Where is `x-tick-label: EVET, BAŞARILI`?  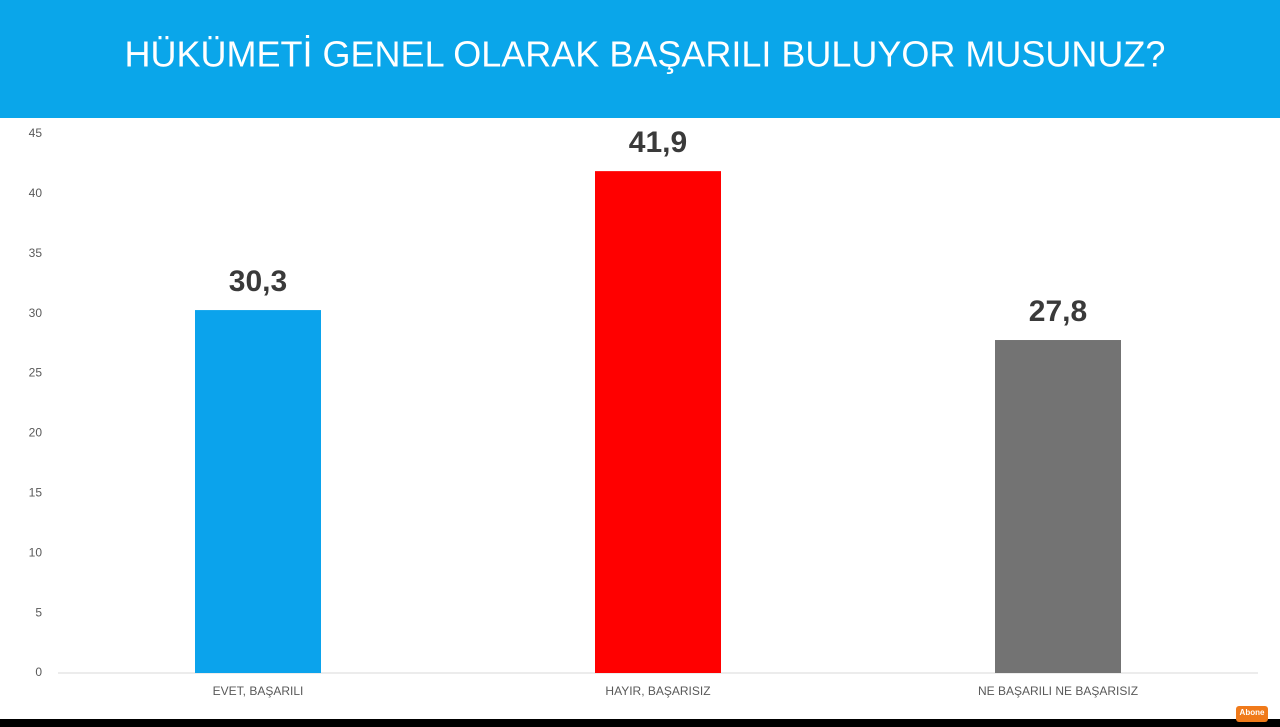 x-tick-label: EVET, BAŞARILI is located at coordinates (258, 691).